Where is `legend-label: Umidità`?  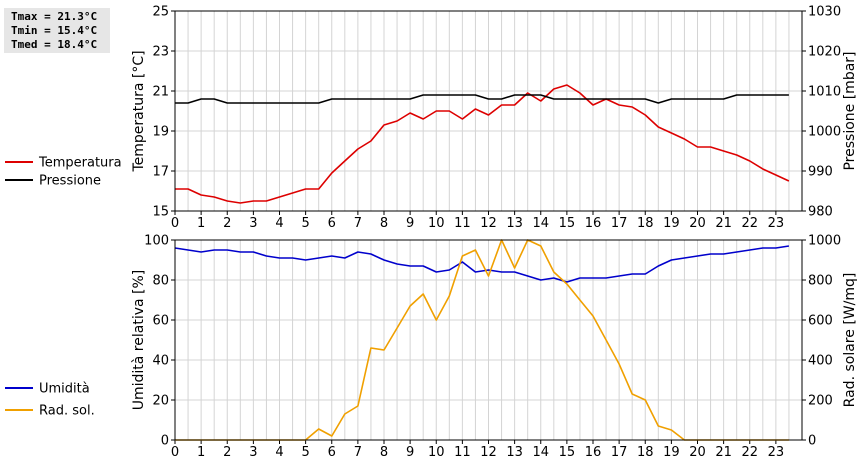 legend-label: Umidità is located at coordinates (64, 389).